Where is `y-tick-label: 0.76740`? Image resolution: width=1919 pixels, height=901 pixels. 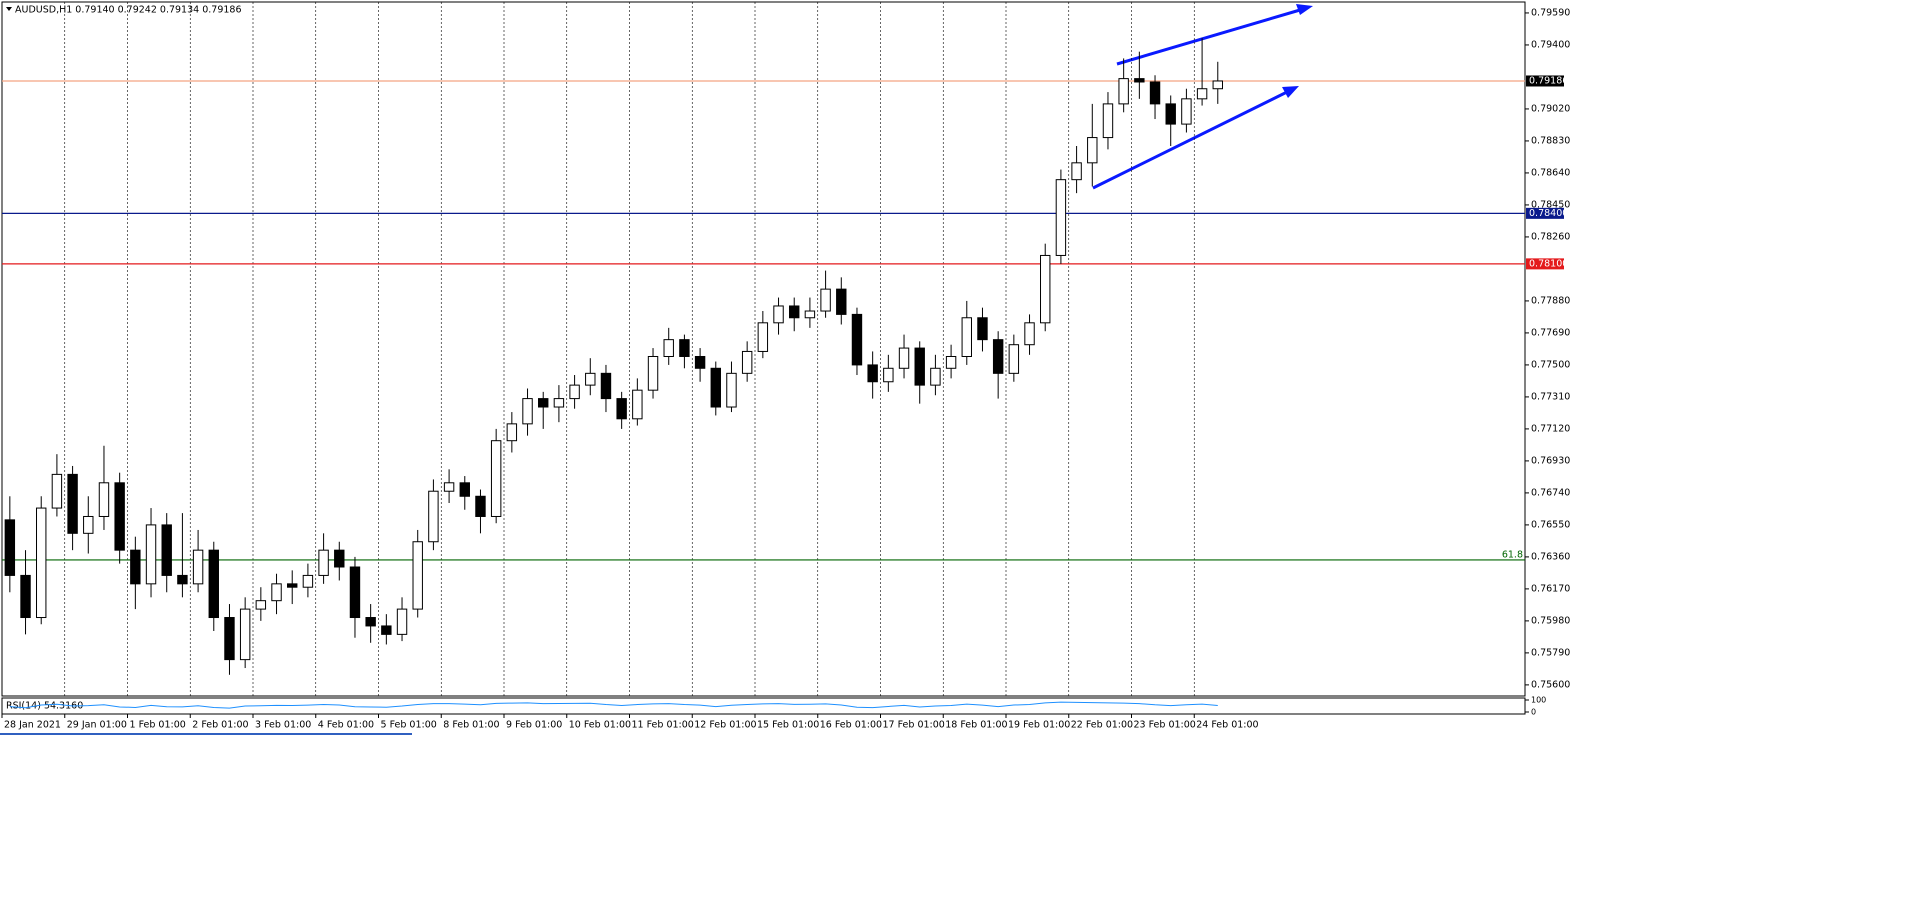 y-tick-label: 0.76740 is located at coordinates (1550, 492).